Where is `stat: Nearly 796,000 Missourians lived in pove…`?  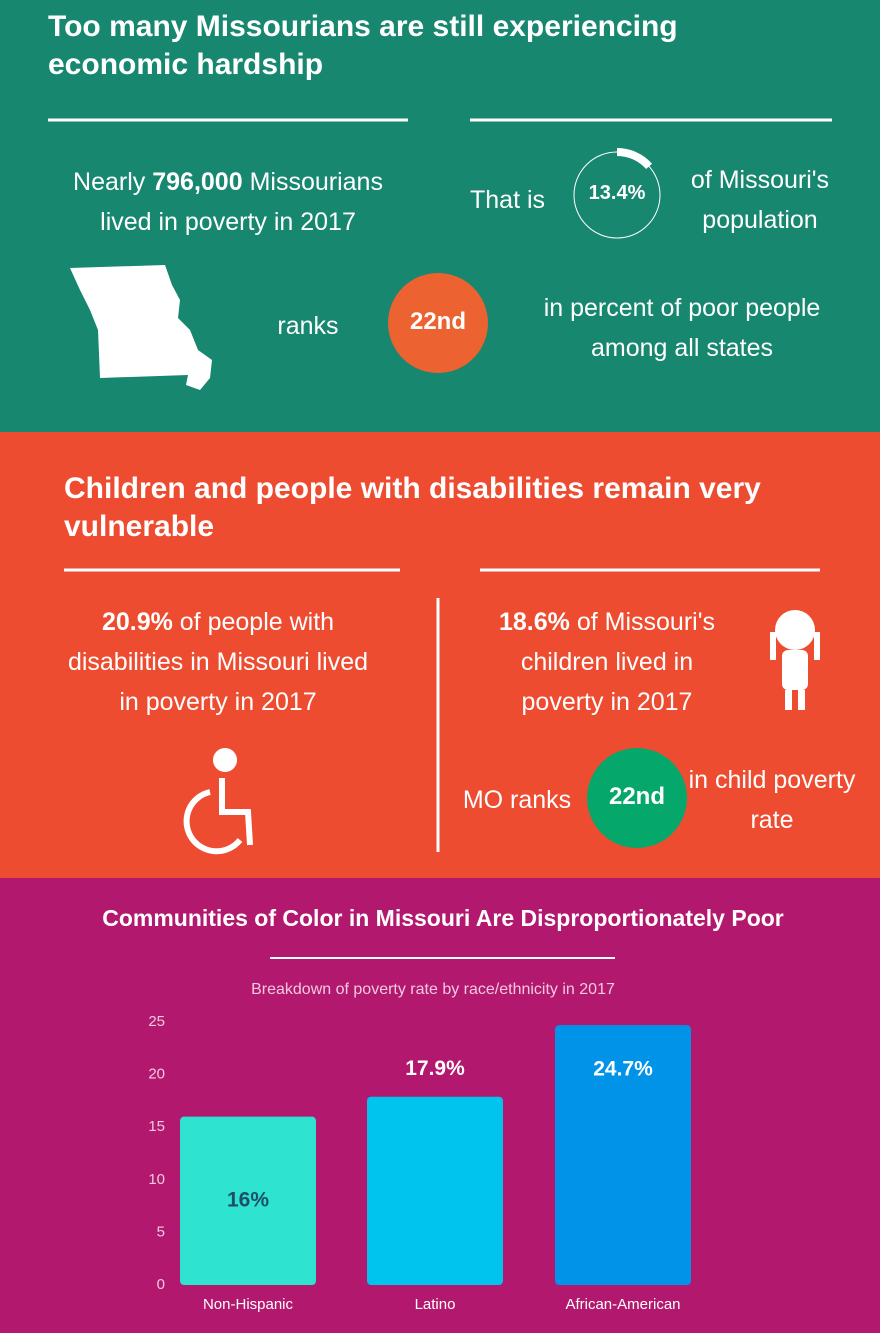
stat: Nearly 796,000 Missourians lived in pove… is located at coordinates (228, 202).